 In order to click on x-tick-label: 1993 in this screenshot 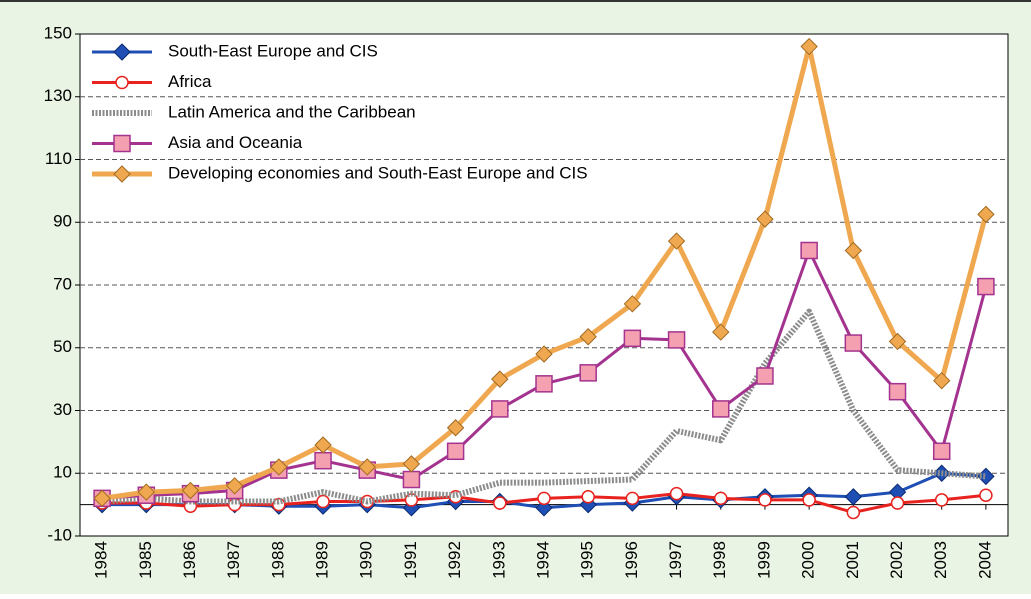, I will do `click(498, 560)`.